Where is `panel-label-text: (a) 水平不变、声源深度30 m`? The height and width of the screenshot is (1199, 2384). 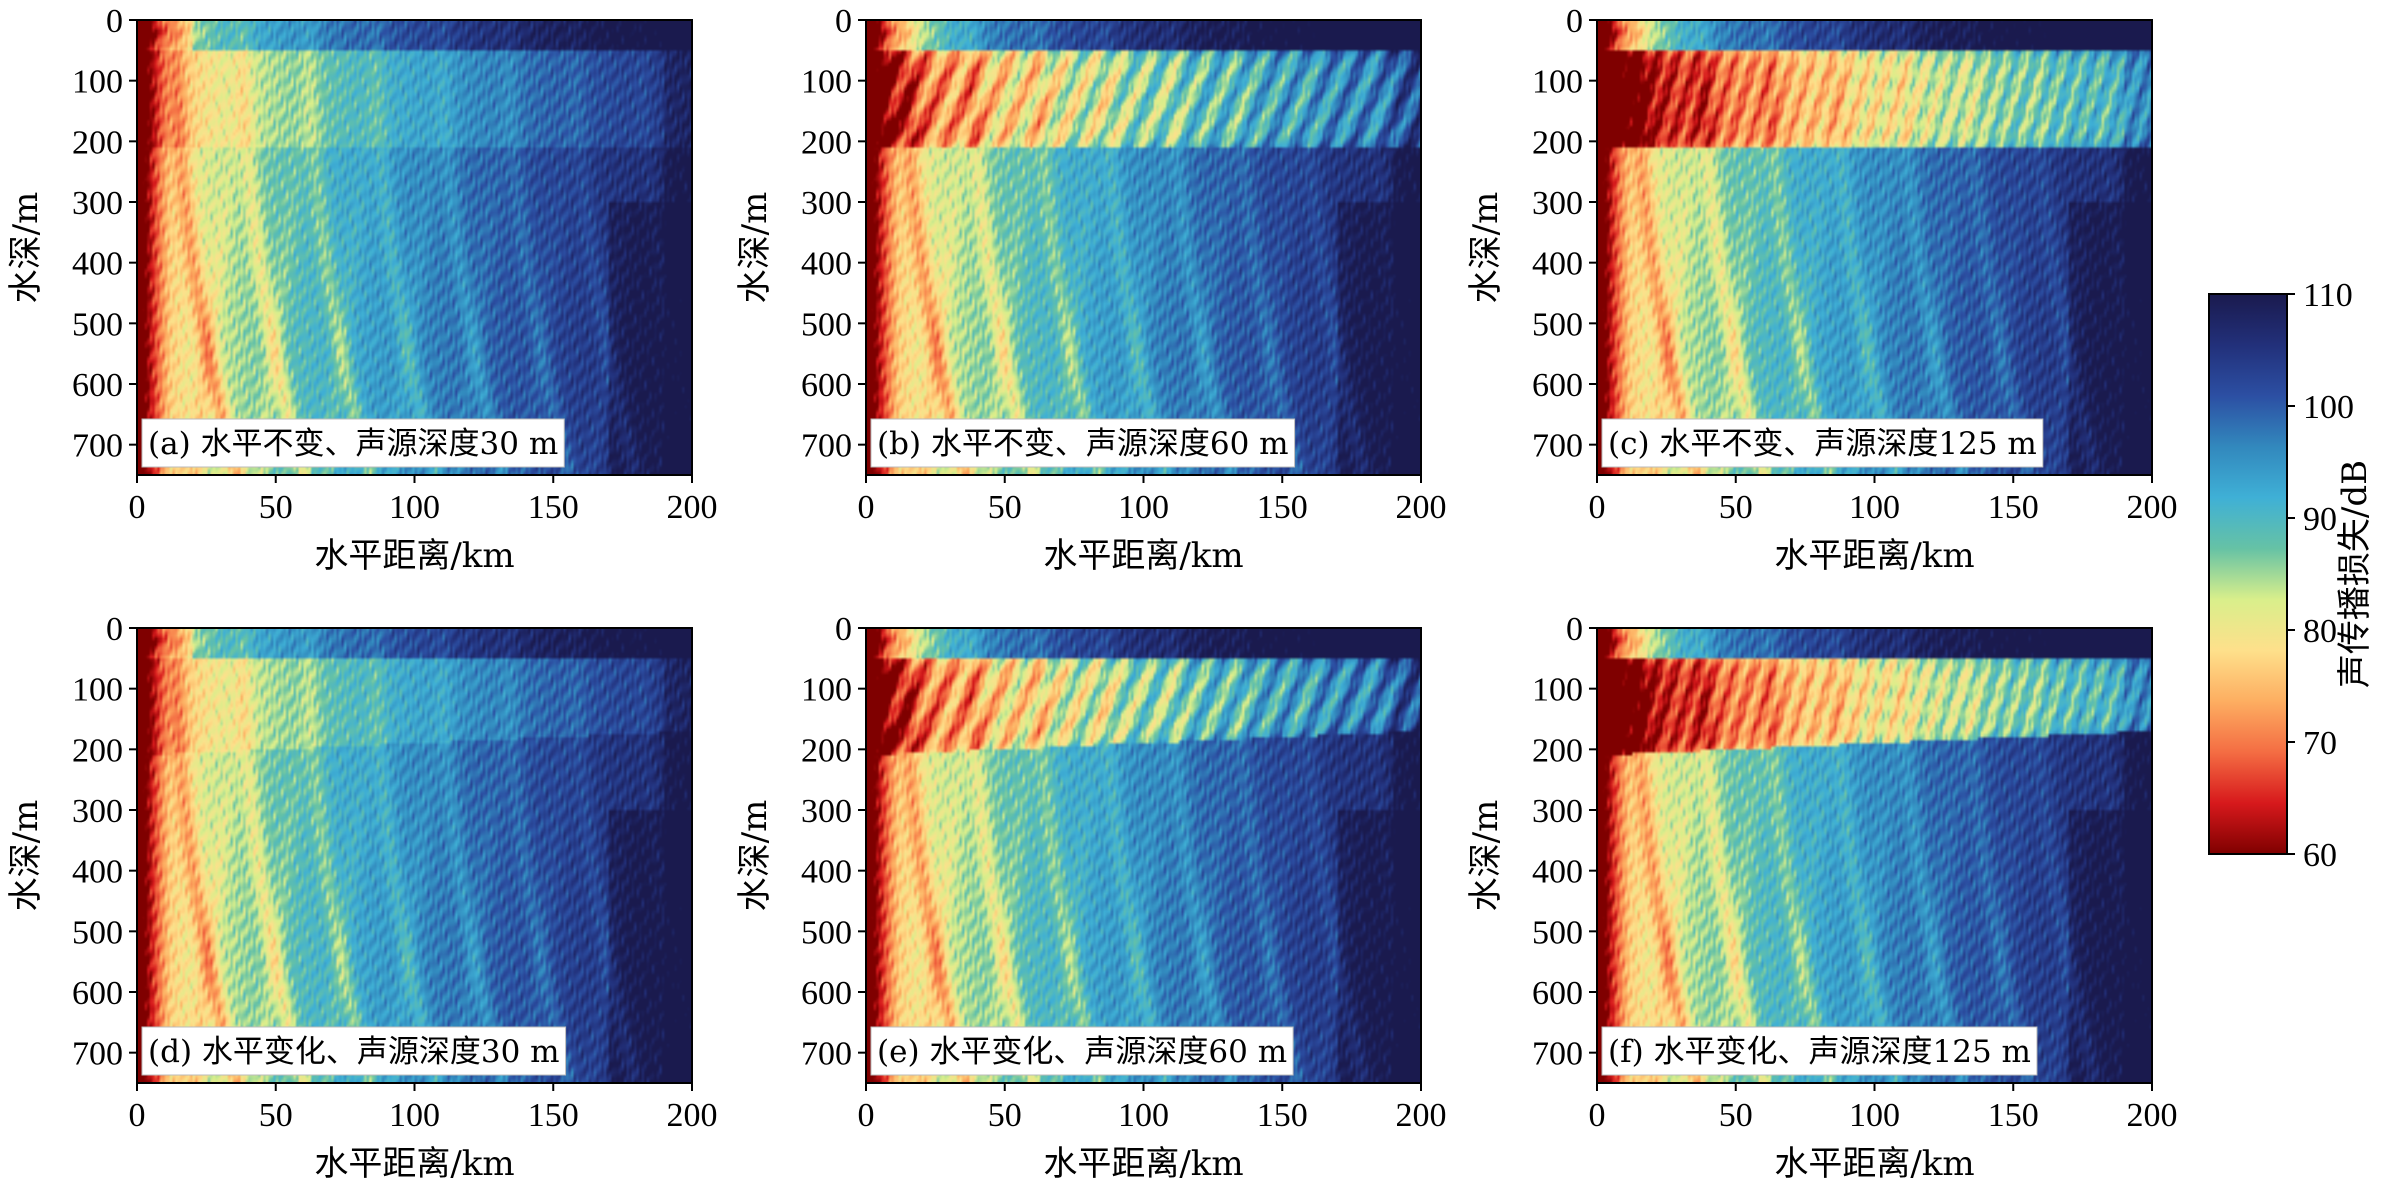 panel-label-text: (a) 水平不变、声源深度30 m is located at coordinates (353, 444).